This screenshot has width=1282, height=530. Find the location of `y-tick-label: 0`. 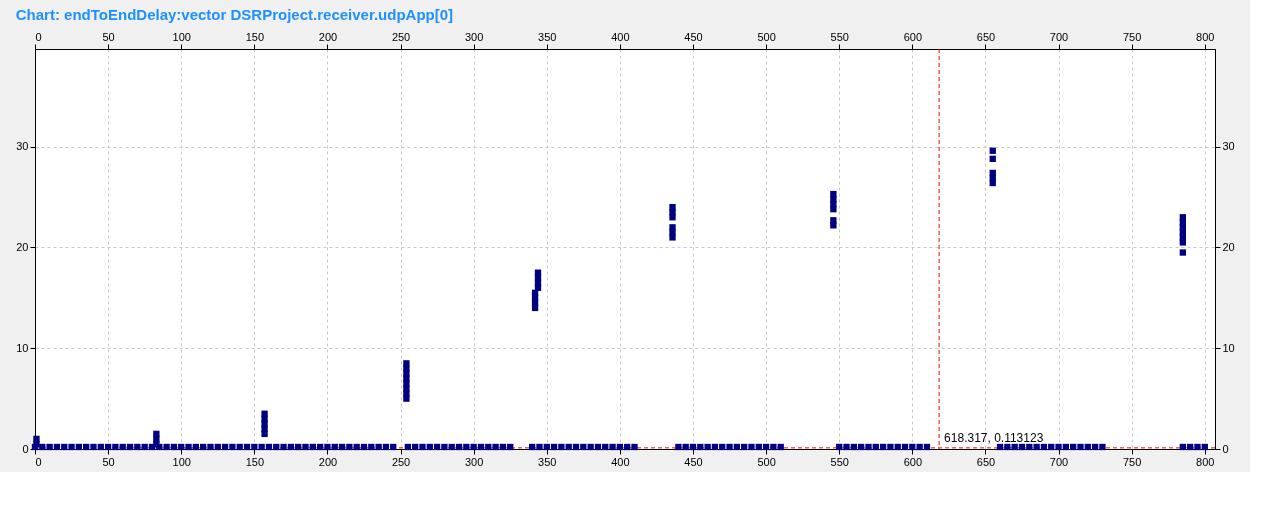

y-tick-label: 0 is located at coordinates (25, 448).